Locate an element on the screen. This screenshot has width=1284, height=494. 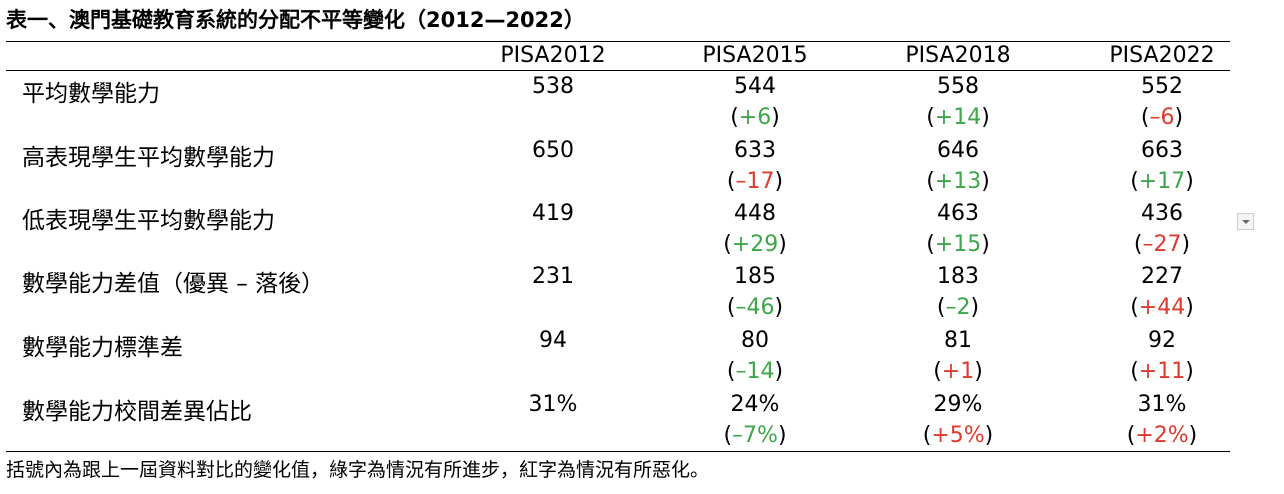
change-value: +13 is located at coordinates (958, 181).